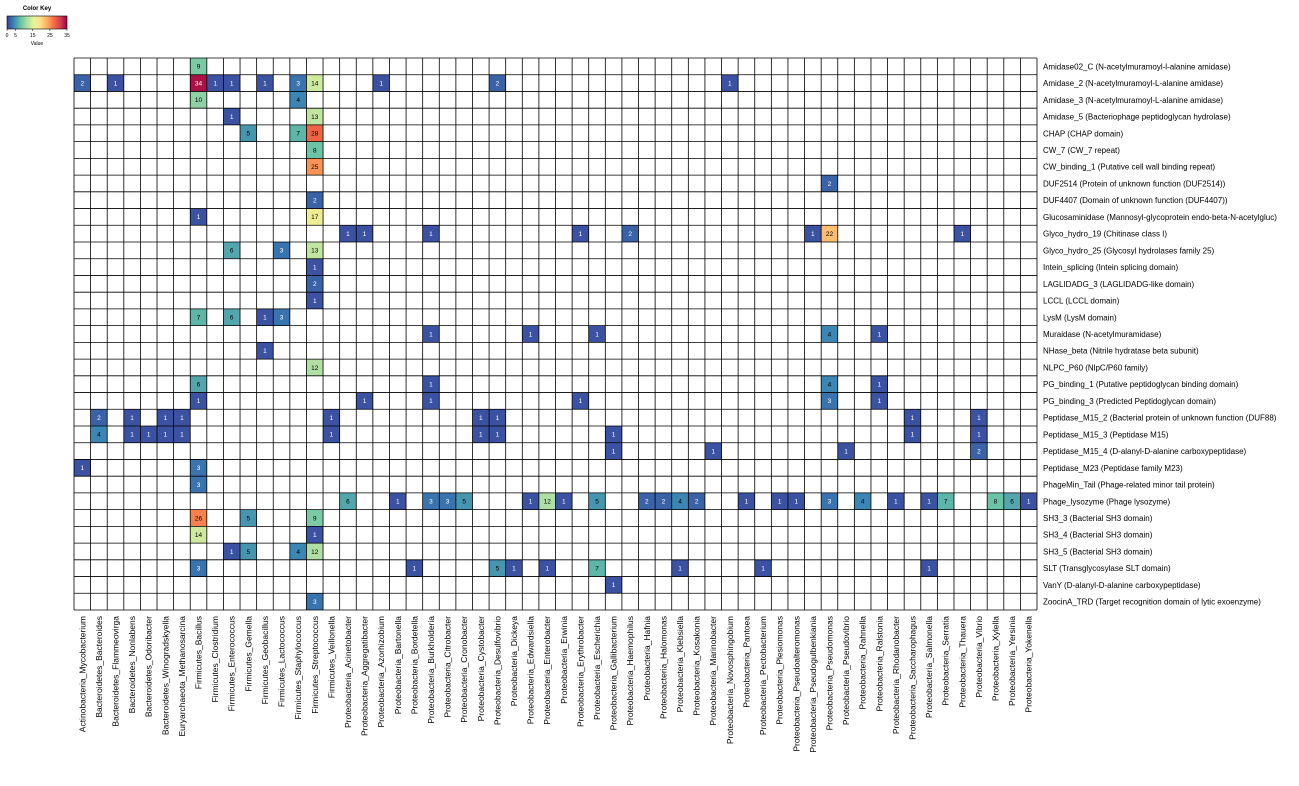 This screenshot has height=786, width=1299. What do you see at coordinates (149, 666) in the screenshot?
I see `column-label: Bacteroidetes_Odoribacter` at bounding box center [149, 666].